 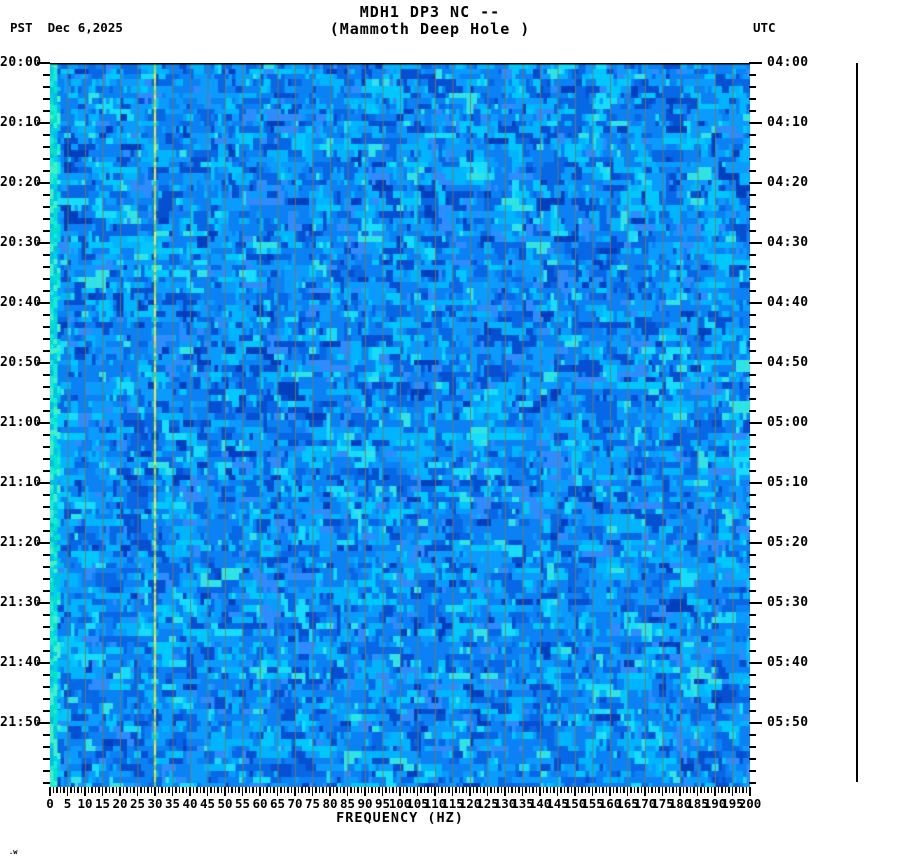 What do you see at coordinates (21, 62) in the screenshot?
I see `left-axis-tick-label: 20:00` at bounding box center [21, 62].